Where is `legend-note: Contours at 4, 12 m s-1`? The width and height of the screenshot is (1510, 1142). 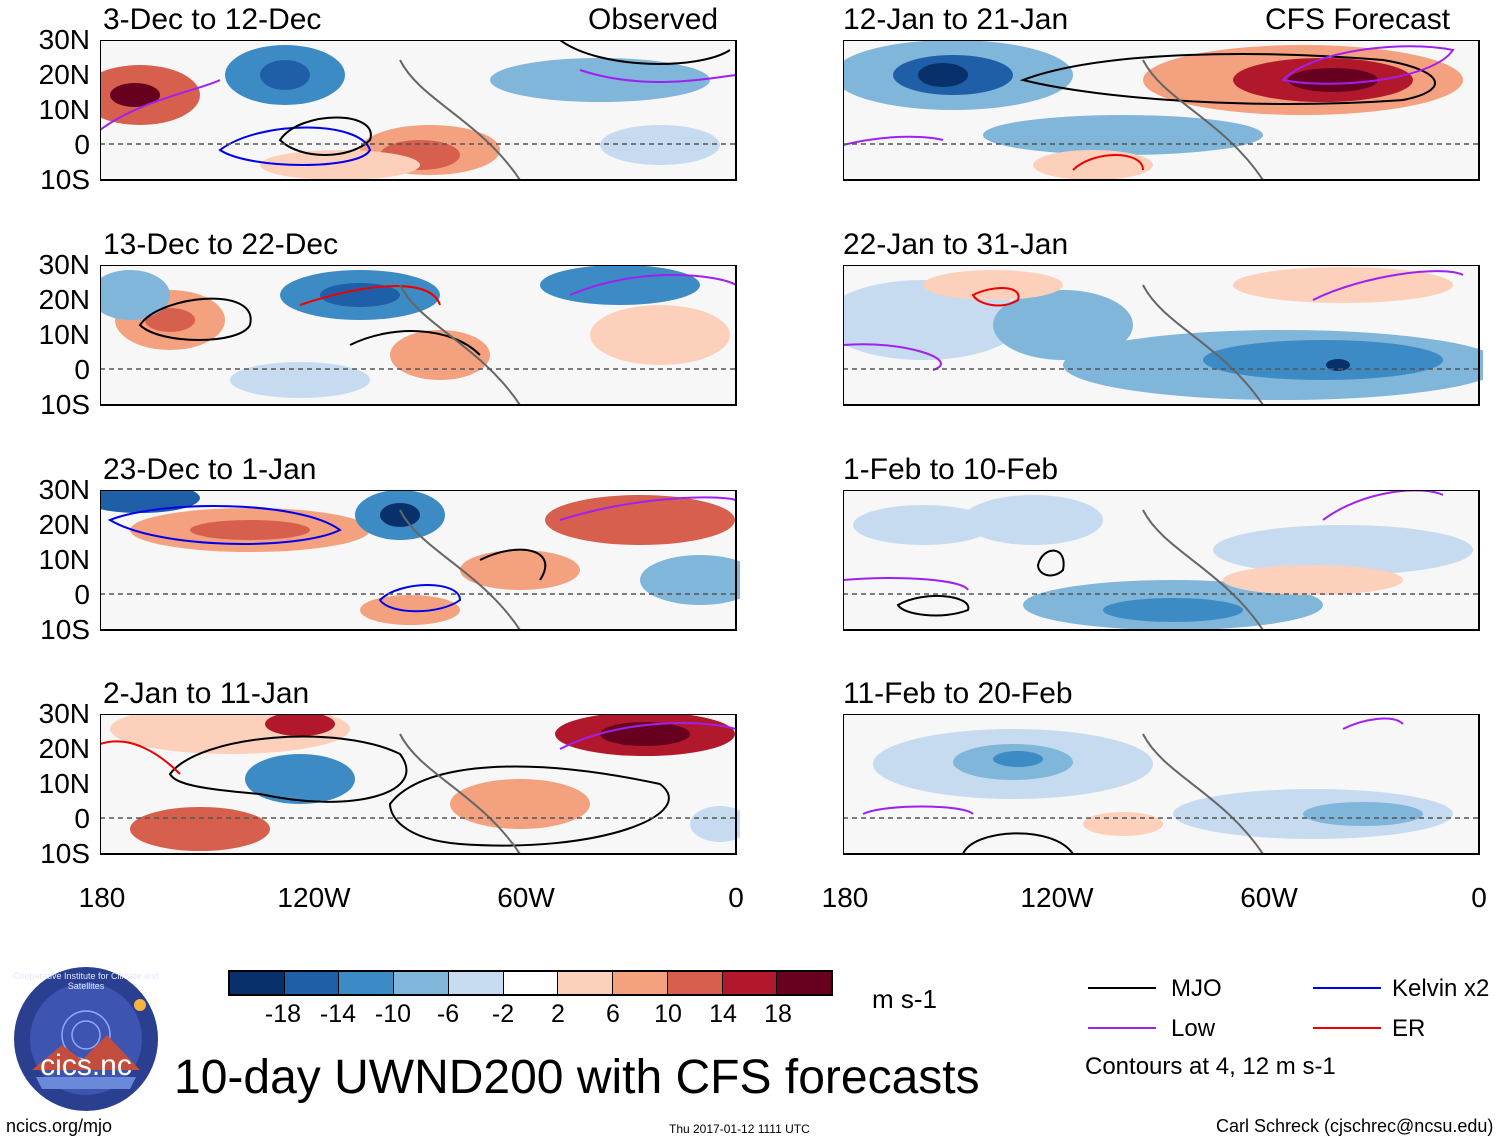
legend-note: Contours at 4, 12 m s-1 is located at coordinates (1210, 1066).